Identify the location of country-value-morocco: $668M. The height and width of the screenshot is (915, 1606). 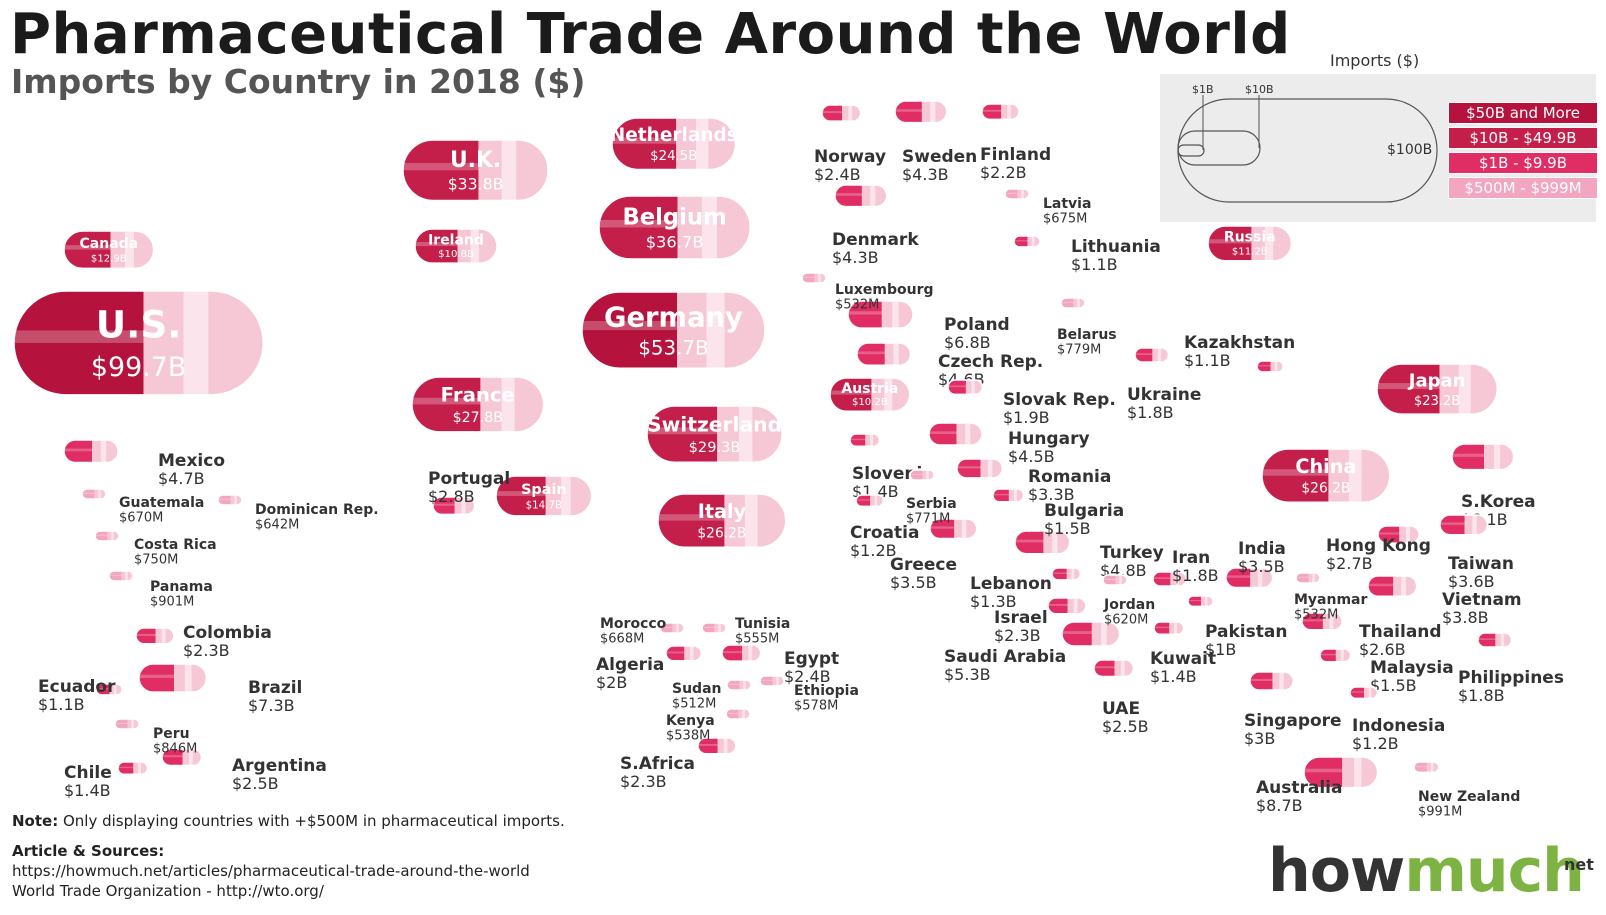
(622, 639).